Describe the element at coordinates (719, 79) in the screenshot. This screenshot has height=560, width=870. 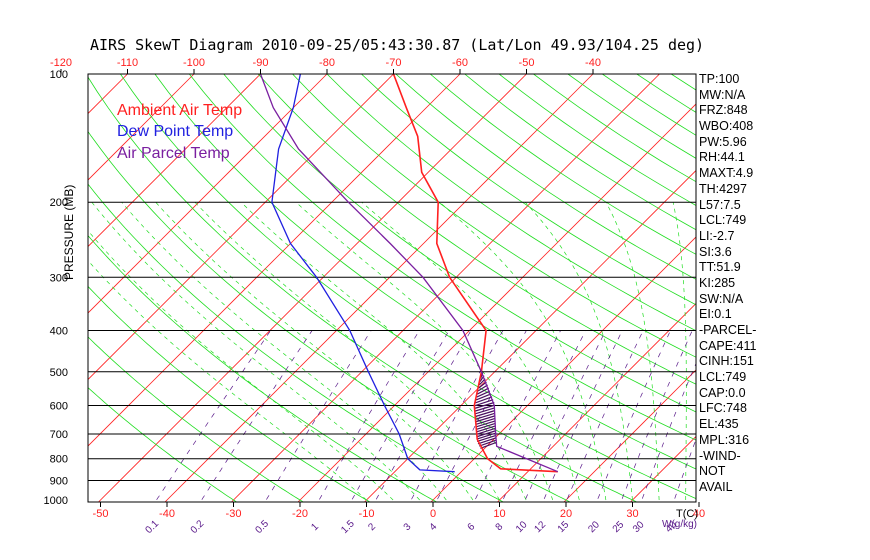
I see `index-tp: TP:100` at that location.